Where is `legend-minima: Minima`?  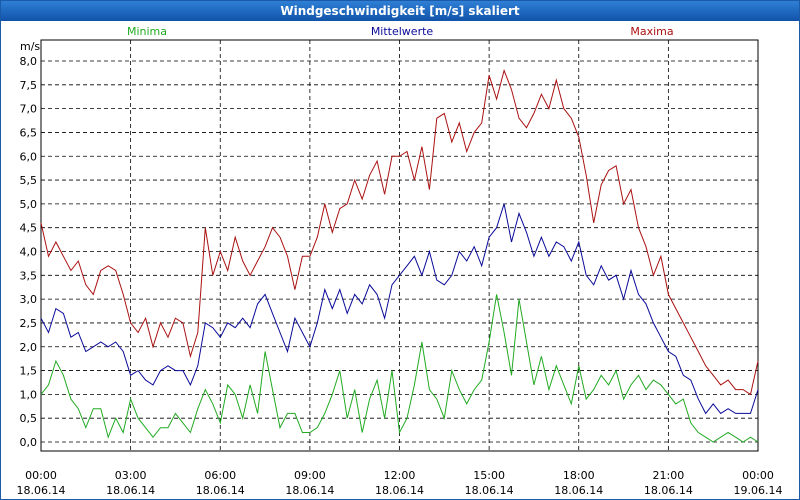
legend-minima: Minima is located at coordinates (147, 31).